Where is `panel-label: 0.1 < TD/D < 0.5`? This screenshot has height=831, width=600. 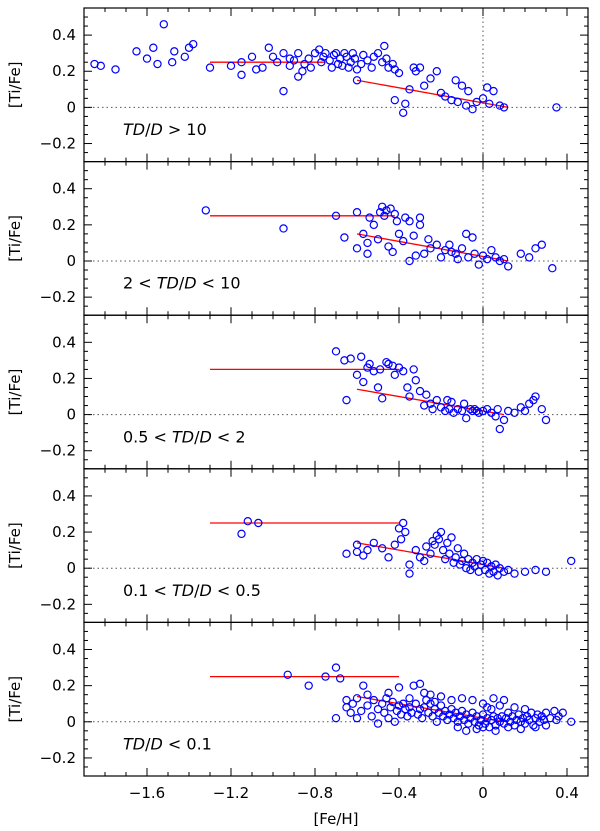 panel-label: 0.1 < TD/D < 0.5 is located at coordinates (192, 590).